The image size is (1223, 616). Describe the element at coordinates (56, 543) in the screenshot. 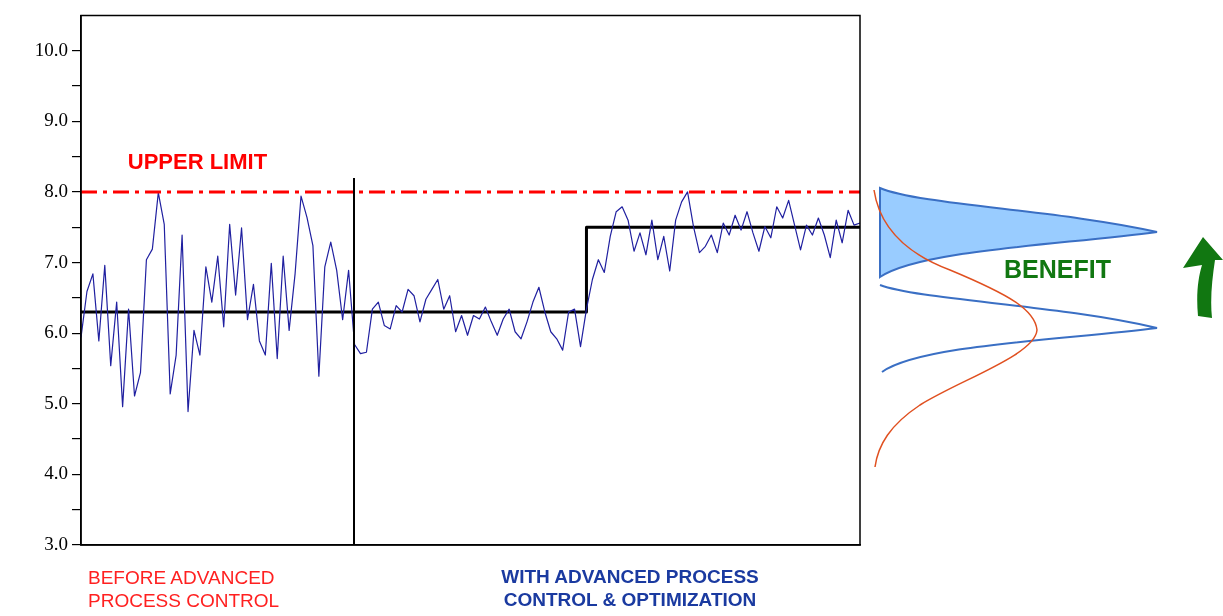

I see `y-tick-label: 3.0` at that location.